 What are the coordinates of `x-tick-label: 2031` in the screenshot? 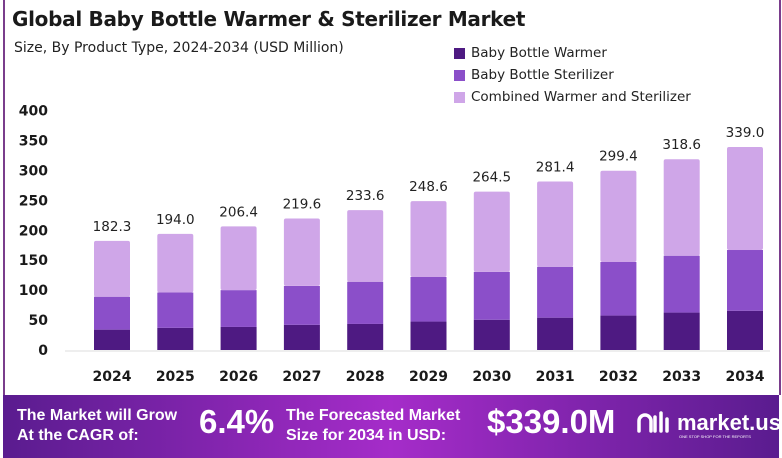 It's located at (555, 377).